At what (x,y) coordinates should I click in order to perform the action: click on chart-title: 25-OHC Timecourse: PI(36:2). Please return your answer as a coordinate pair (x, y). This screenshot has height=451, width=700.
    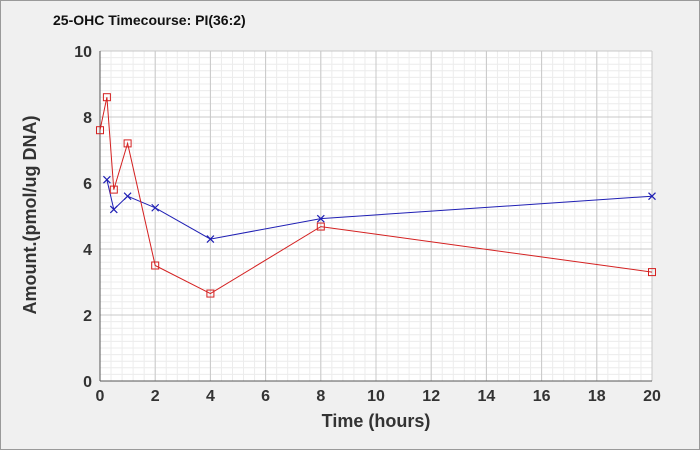
    Looking at the image, I should click on (149, 20).